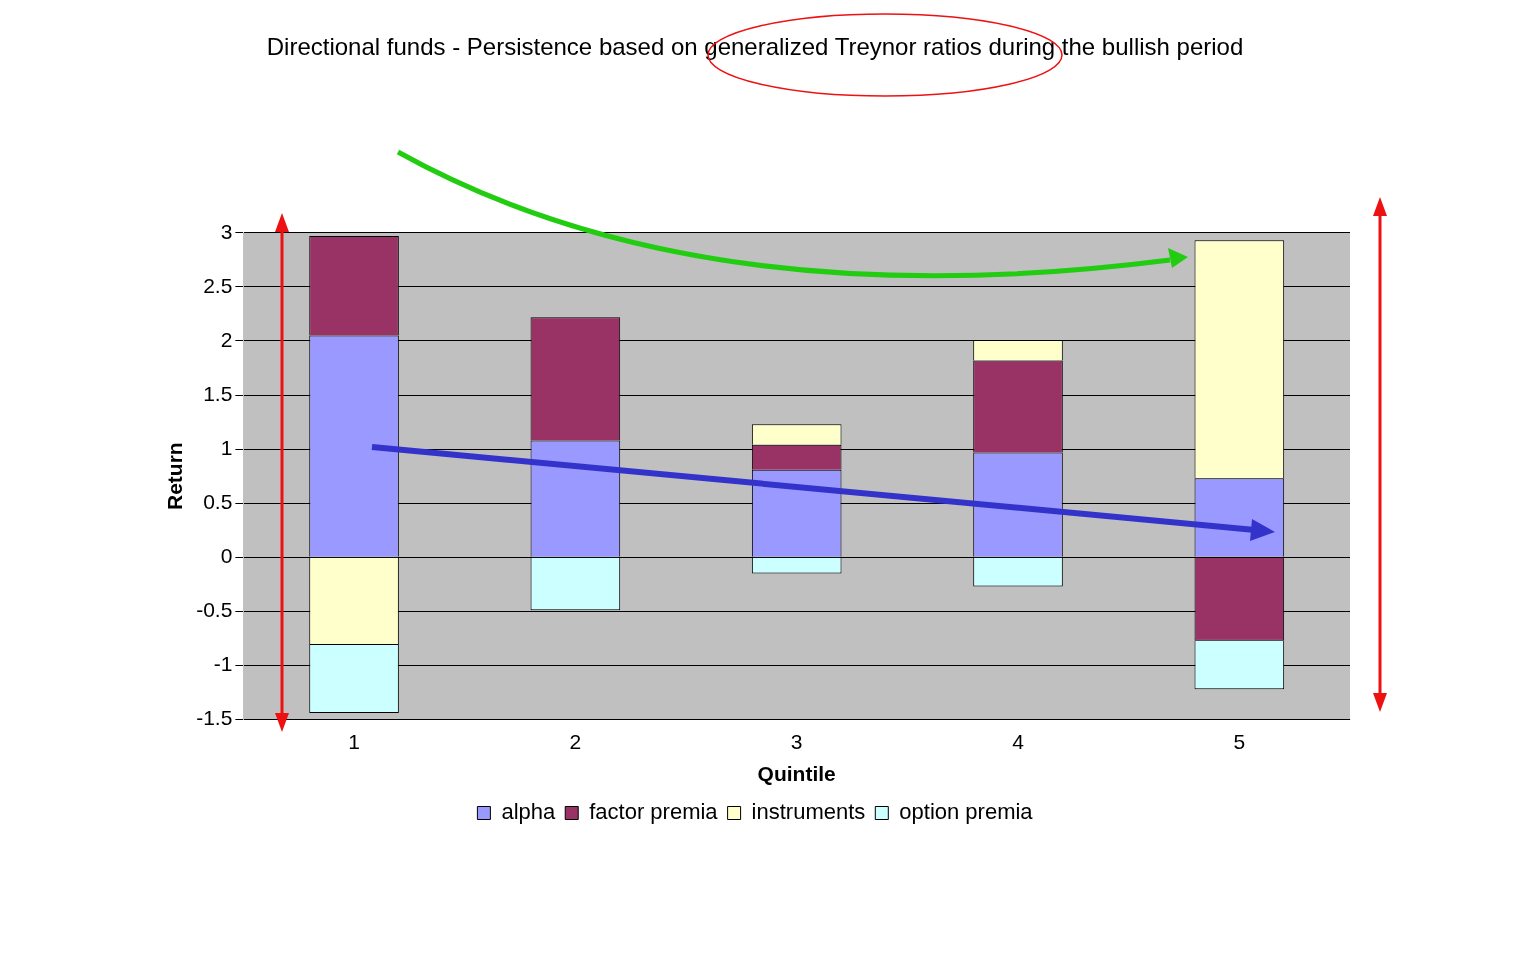  Describe the element at coordinates (226, 447) in the screenshot. I see `y-tick-label: 1` at that location.